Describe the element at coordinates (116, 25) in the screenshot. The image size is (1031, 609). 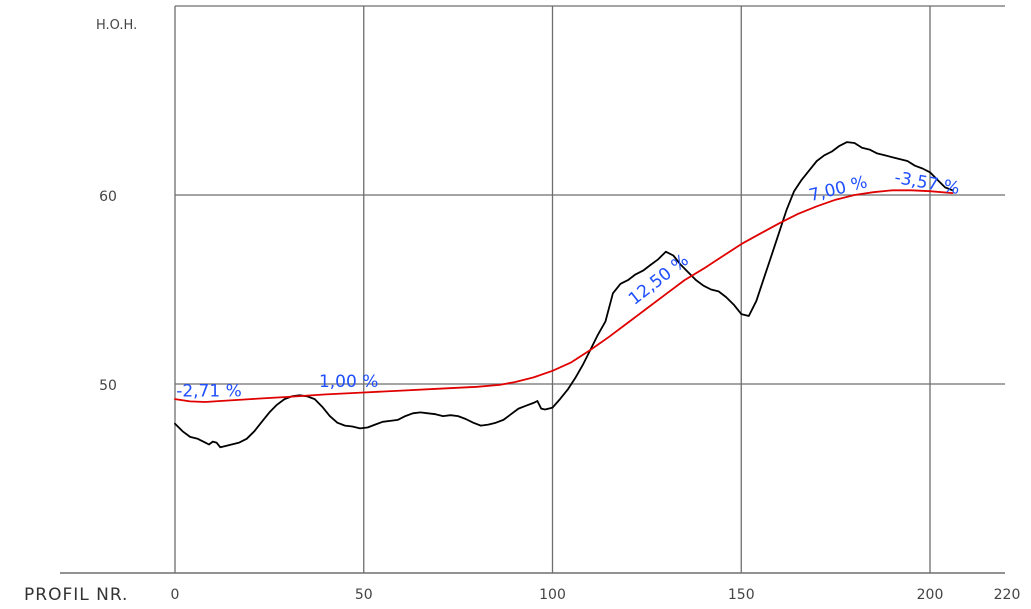
I see `y-axis-title: H.O.H.` at that location.